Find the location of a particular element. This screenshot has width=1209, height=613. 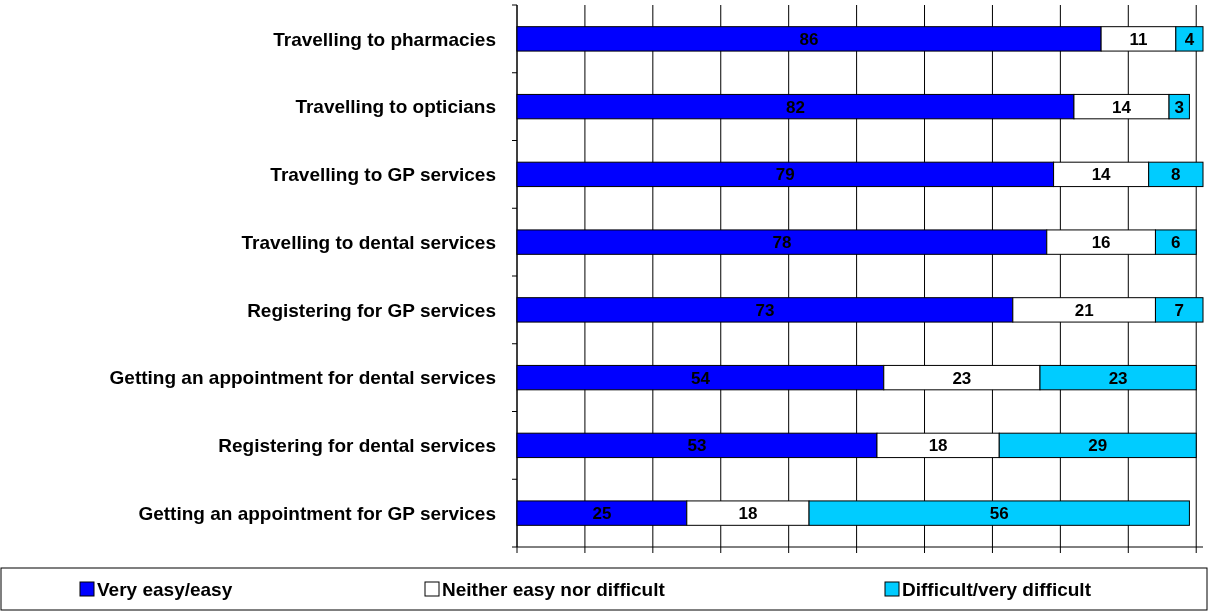

data-label: 4 is located at coordinates (1189, 39).